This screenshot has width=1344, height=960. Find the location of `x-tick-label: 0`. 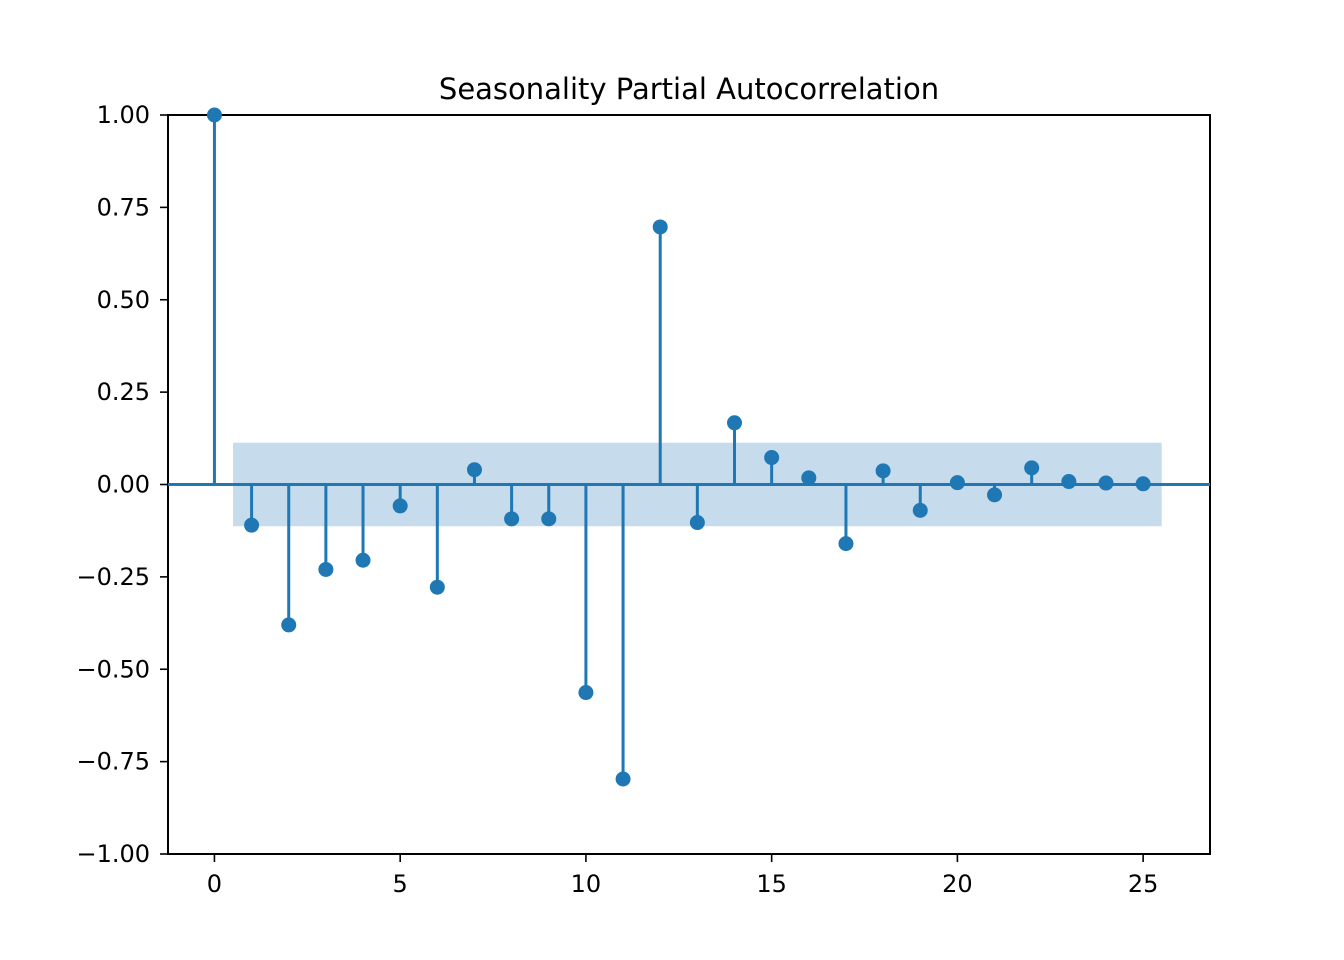

x-tick-label: 0 is located at coordinates (214, 884).